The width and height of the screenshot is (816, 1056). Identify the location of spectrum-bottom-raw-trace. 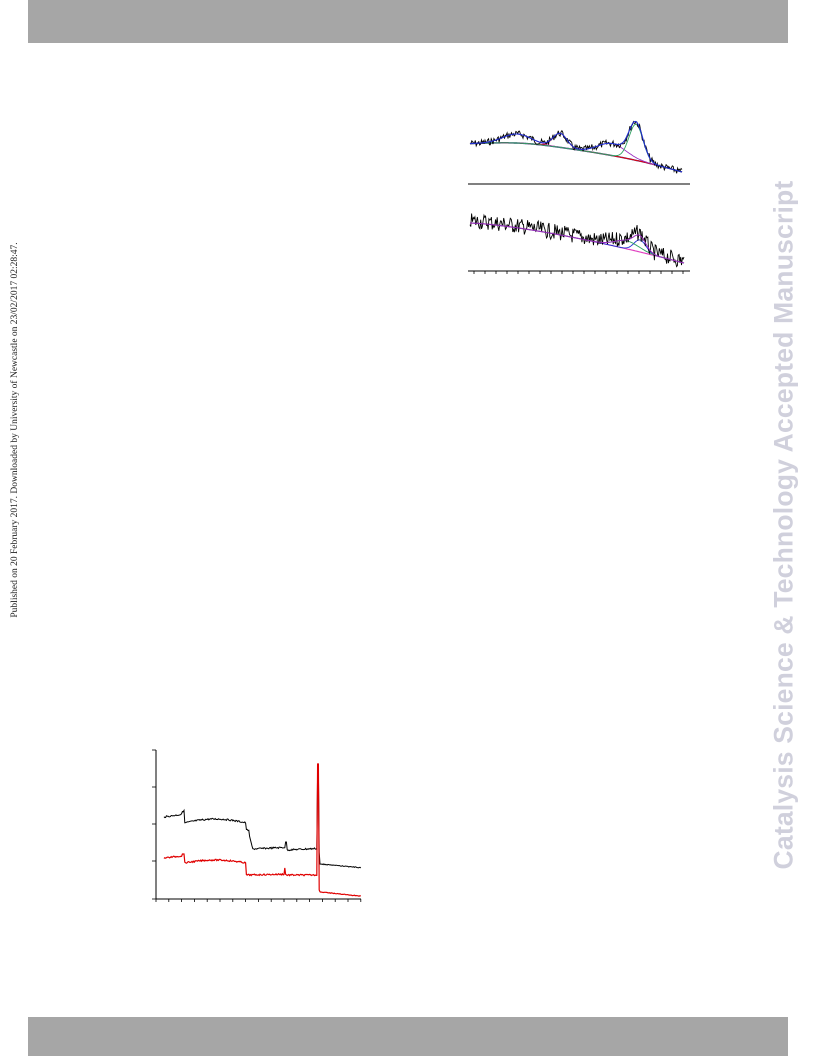
(577, 240).